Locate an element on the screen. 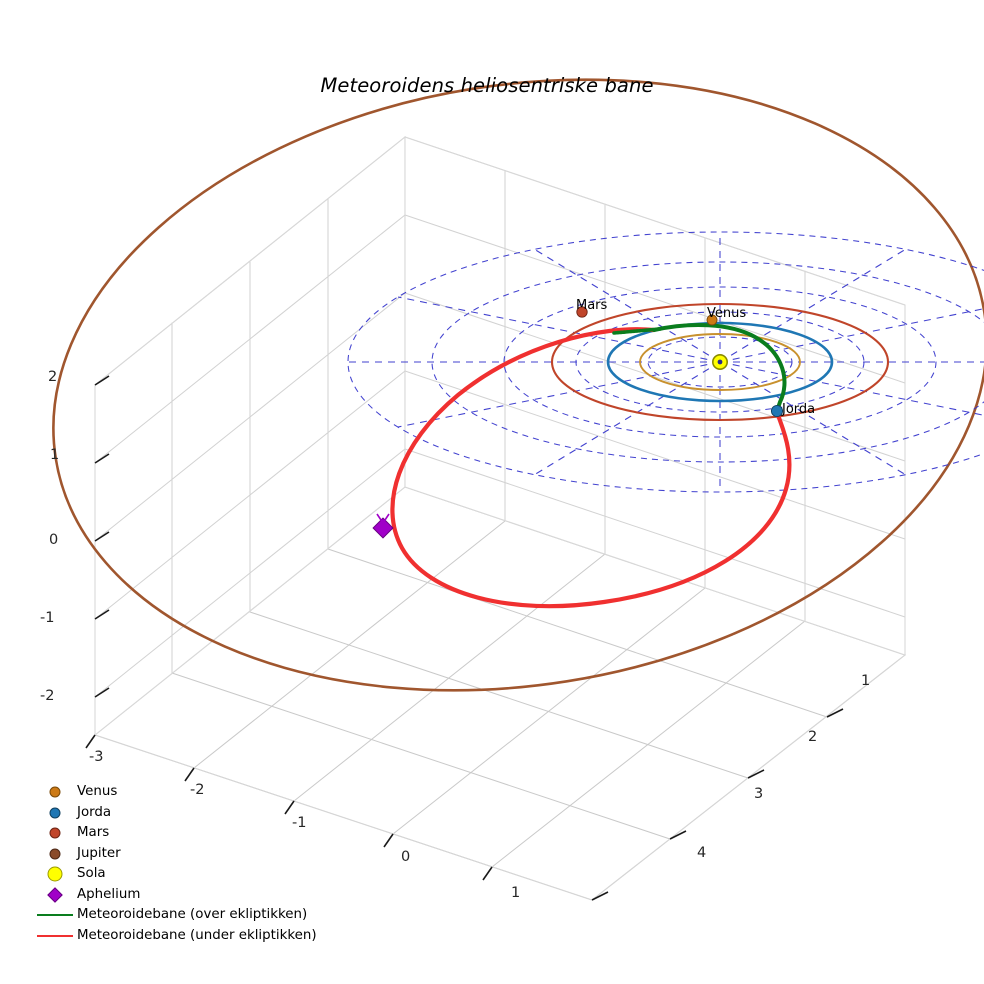 The width and height of the screenshot is (984, 984). chart-title-text: Meteoroidens heliosentriske bane is located at coordinates (487, 85).